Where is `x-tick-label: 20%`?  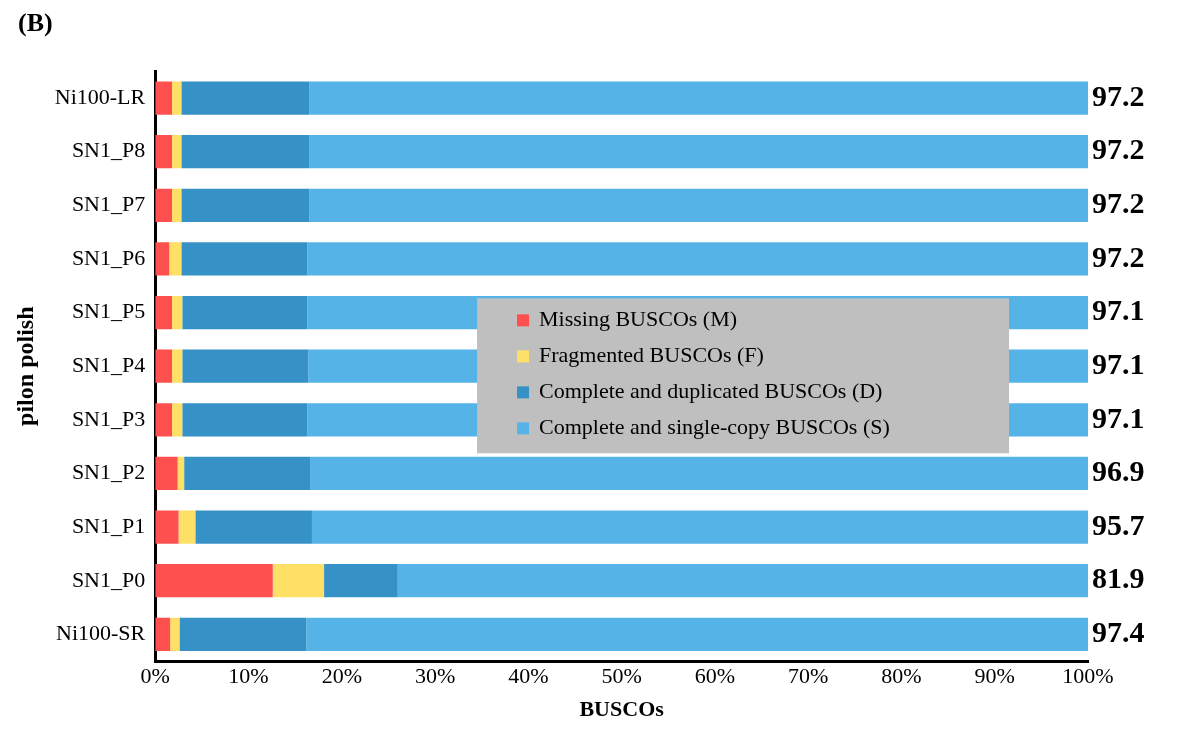 x-tick-label: 20% is located at coordinates (341, 676).